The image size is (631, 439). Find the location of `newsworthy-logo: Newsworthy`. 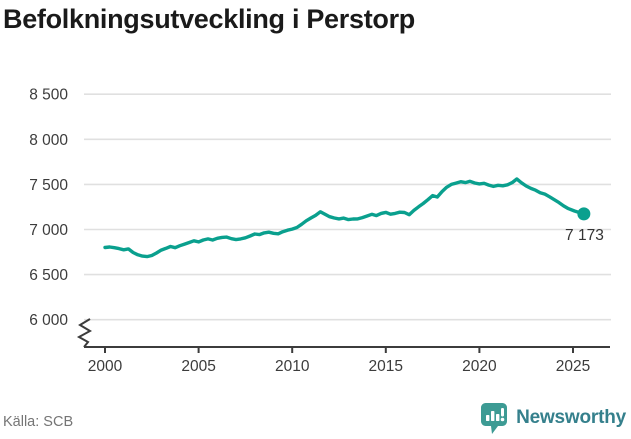

newsworthy-logo: Newsworthy is located at coordinates (553, 418).